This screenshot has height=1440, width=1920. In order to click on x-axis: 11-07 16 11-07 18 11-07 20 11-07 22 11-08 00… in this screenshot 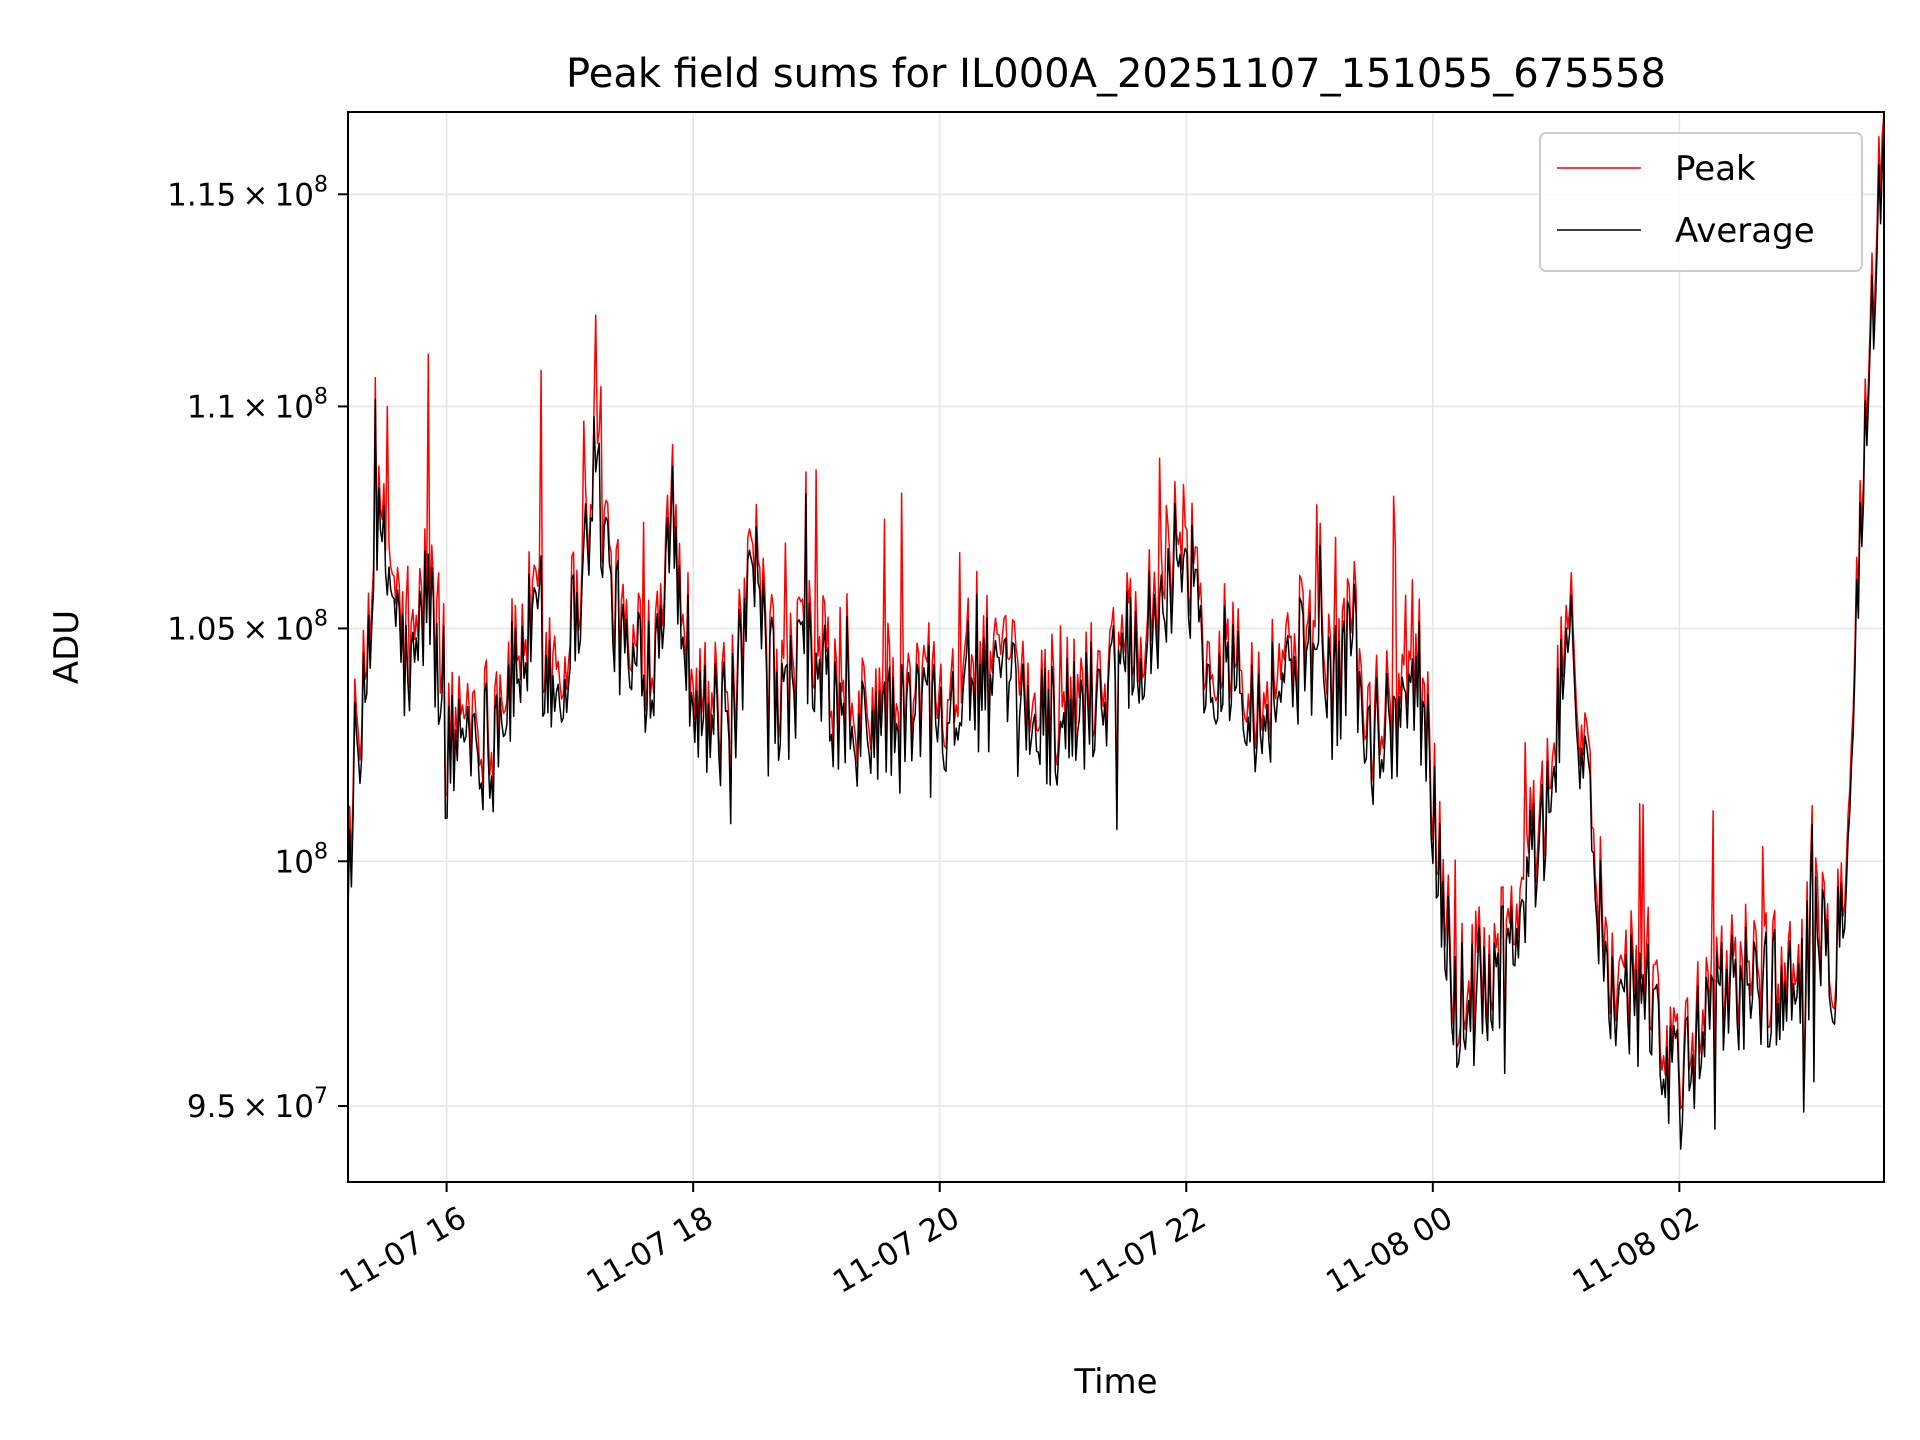, I will do `click(1019, 1241)`.